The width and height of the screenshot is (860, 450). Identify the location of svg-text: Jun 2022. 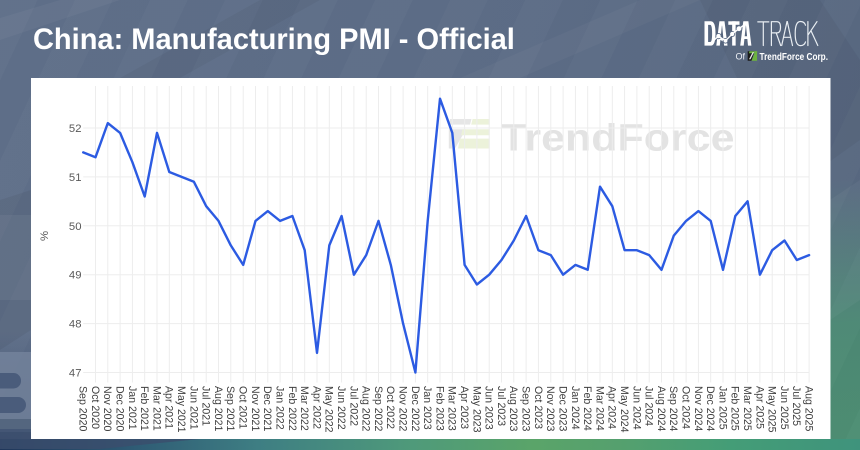
(341, 408).